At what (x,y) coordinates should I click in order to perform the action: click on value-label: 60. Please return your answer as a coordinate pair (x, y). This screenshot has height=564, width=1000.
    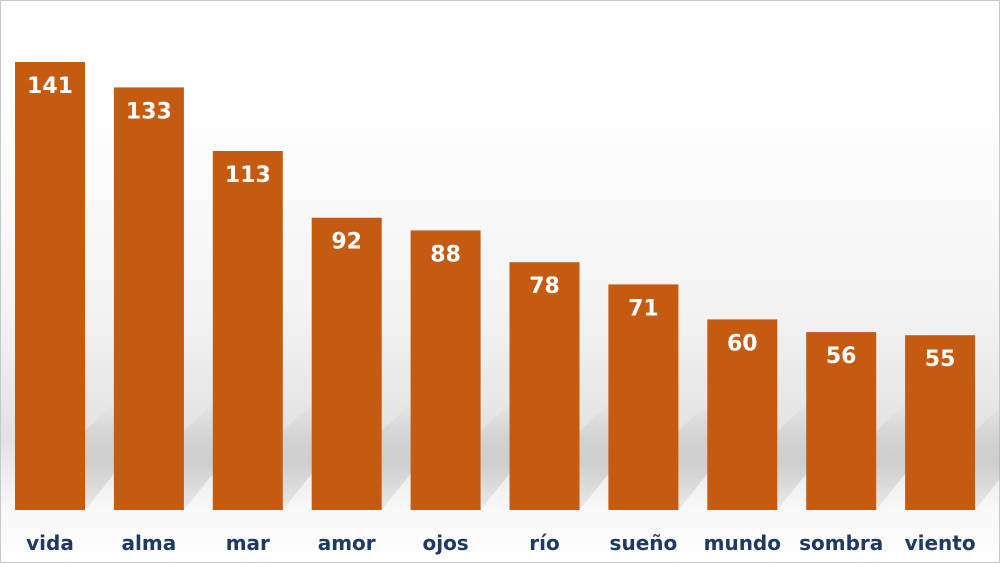
    Looking at the image, I should click on (742, 343).